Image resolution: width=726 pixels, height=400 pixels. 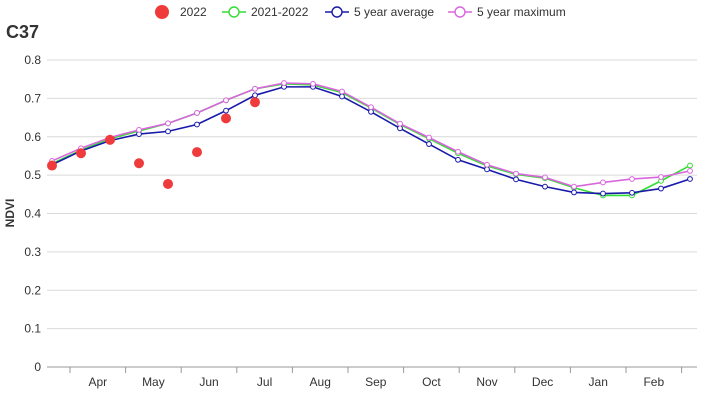 What do you see at coordinates (376, 382) in the screenshot?
I see `x-tick-label: Sep` at bounding box center [376, 382].